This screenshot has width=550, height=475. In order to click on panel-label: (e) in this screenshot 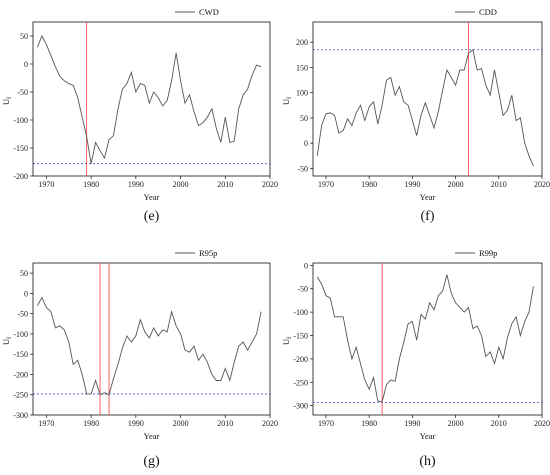, I will do `click(152, 216)`.